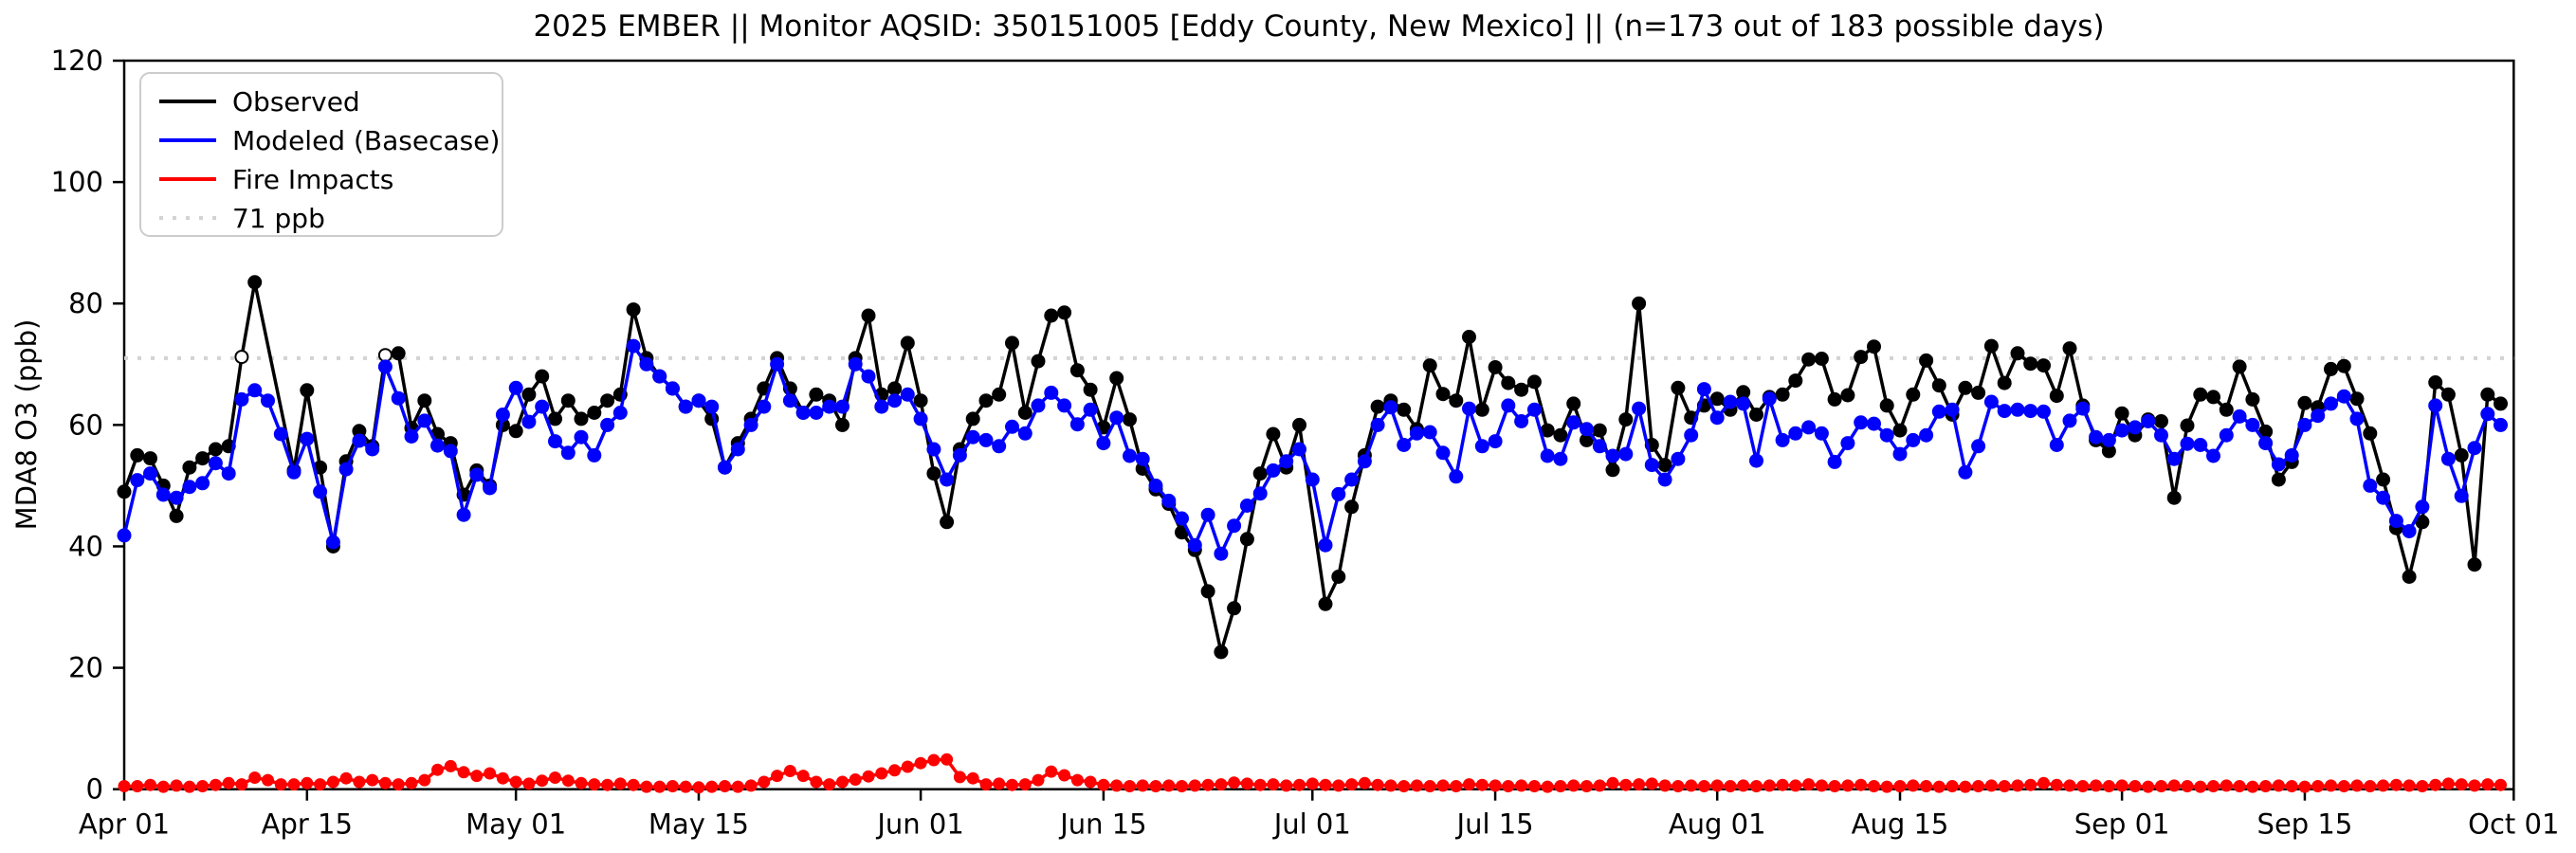 The width and height of the screenshot is (2576, 853). What do you see at coordinates (2305, 824) in the screenshot?
I see `x-tick-label: Sep 15` at bounding box center [2305, 824].